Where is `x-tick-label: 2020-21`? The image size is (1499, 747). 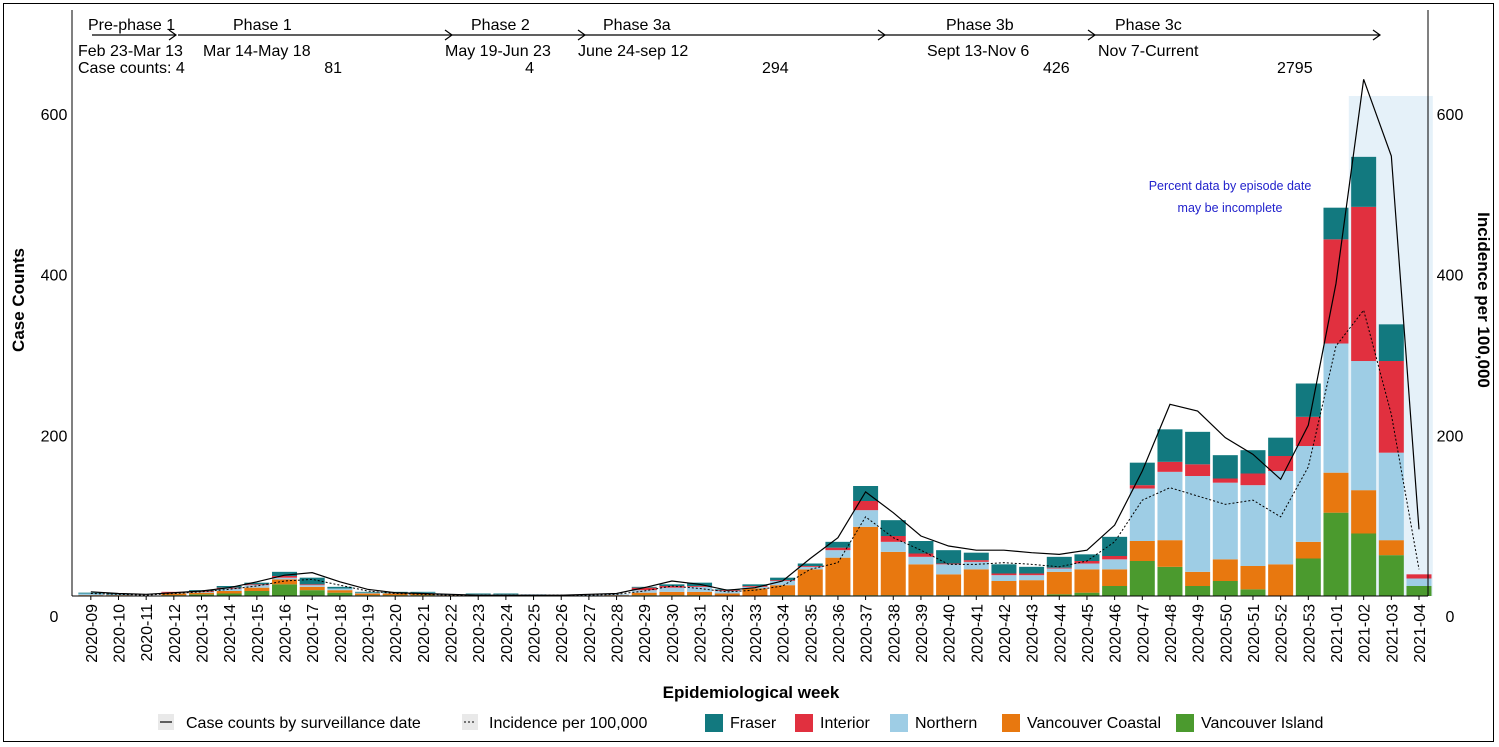 x-tick-label: 2020-21 is located at coordinates (424, 633).